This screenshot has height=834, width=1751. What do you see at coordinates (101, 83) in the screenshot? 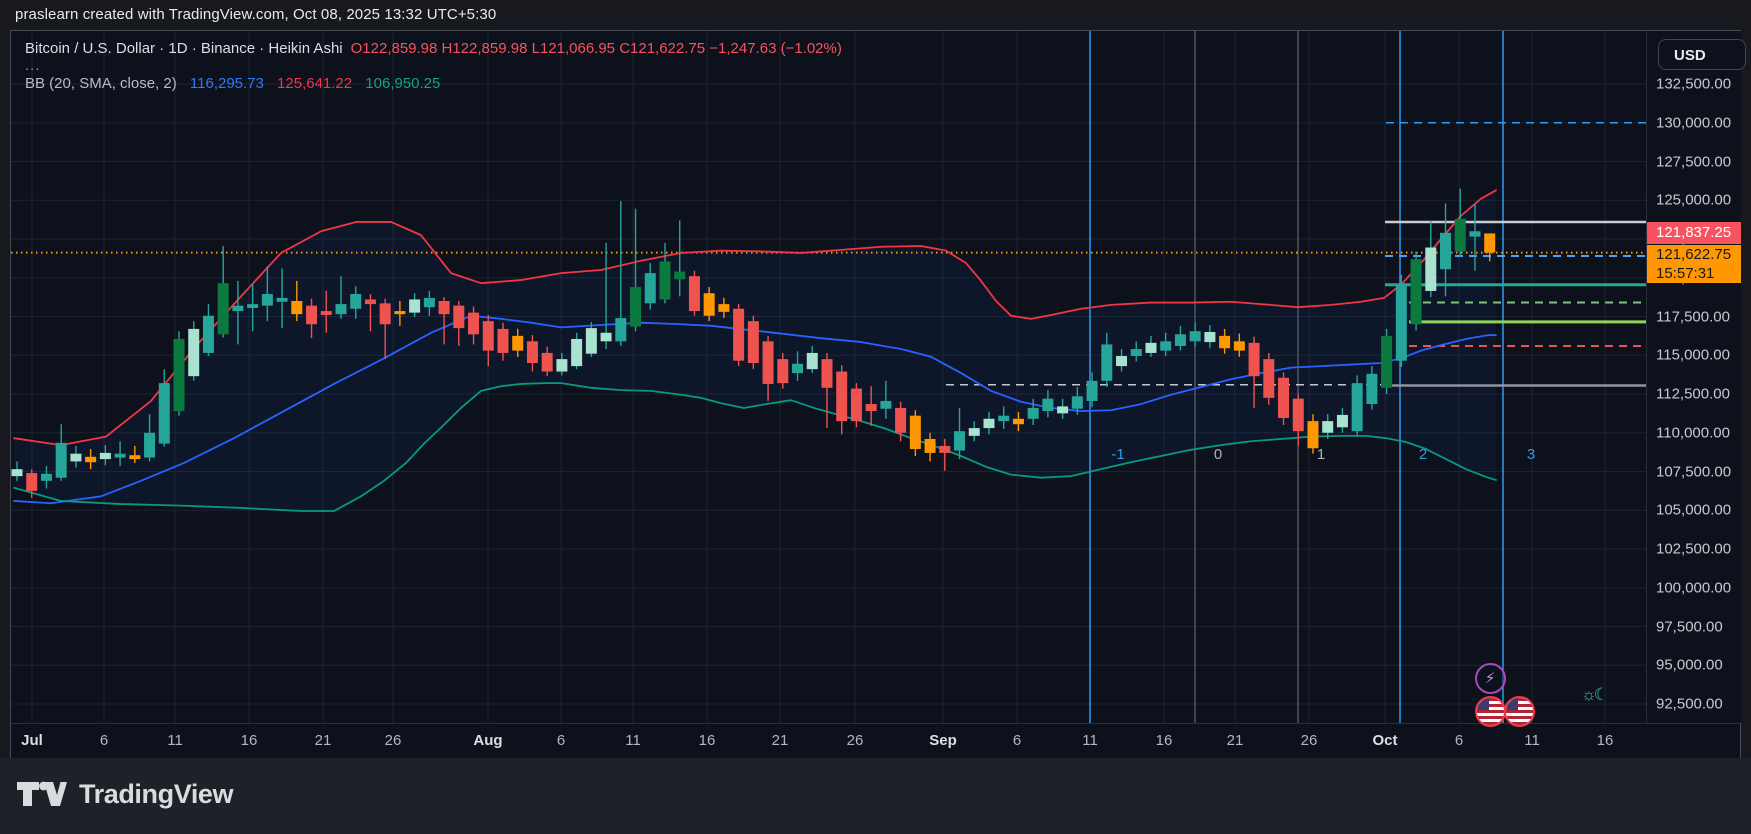
I see `bb-indicator-label: BB (20, SMA, close, 2)` at bounding box center [101, 83].